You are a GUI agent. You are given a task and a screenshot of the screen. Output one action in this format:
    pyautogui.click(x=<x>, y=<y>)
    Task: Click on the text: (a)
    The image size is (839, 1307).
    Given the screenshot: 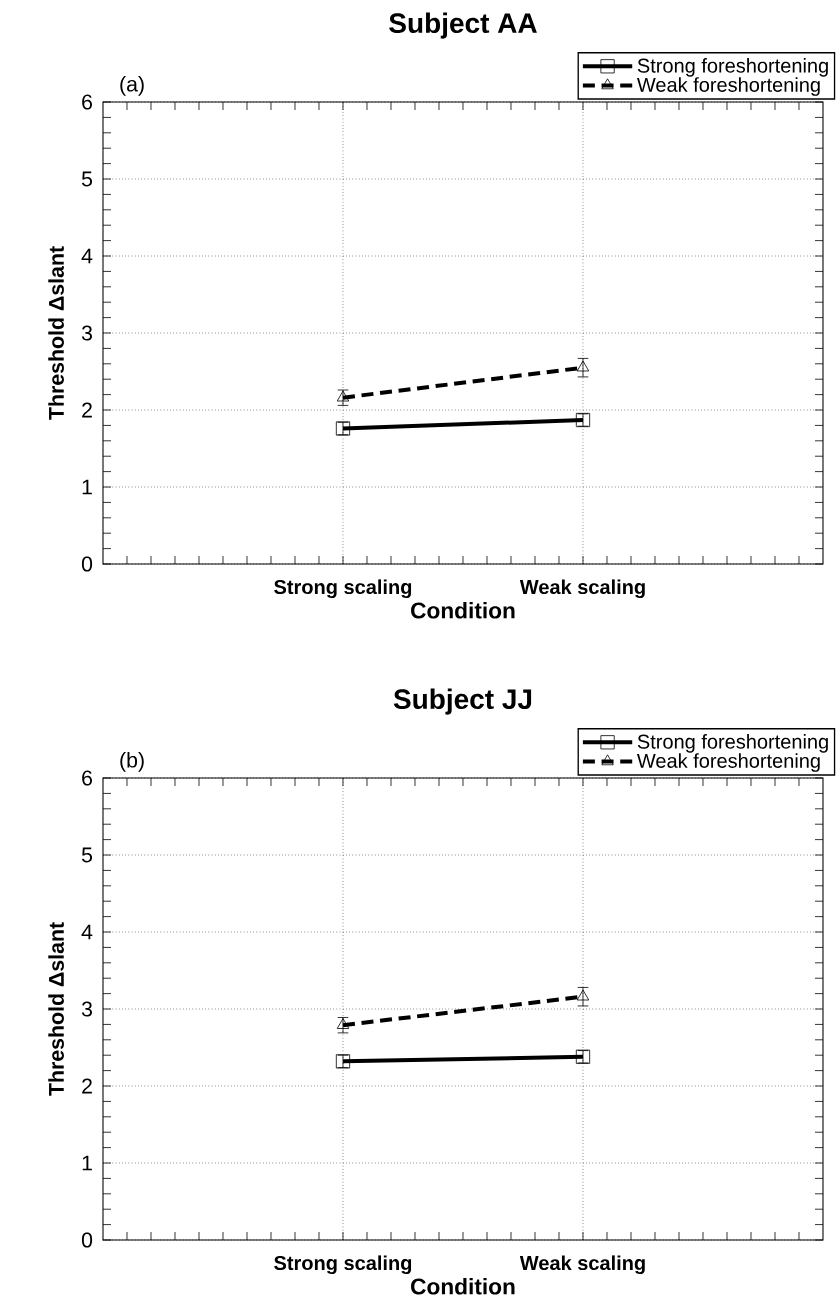 What is the action you would take?
    pyautogui.click(x=132, y=85)
    